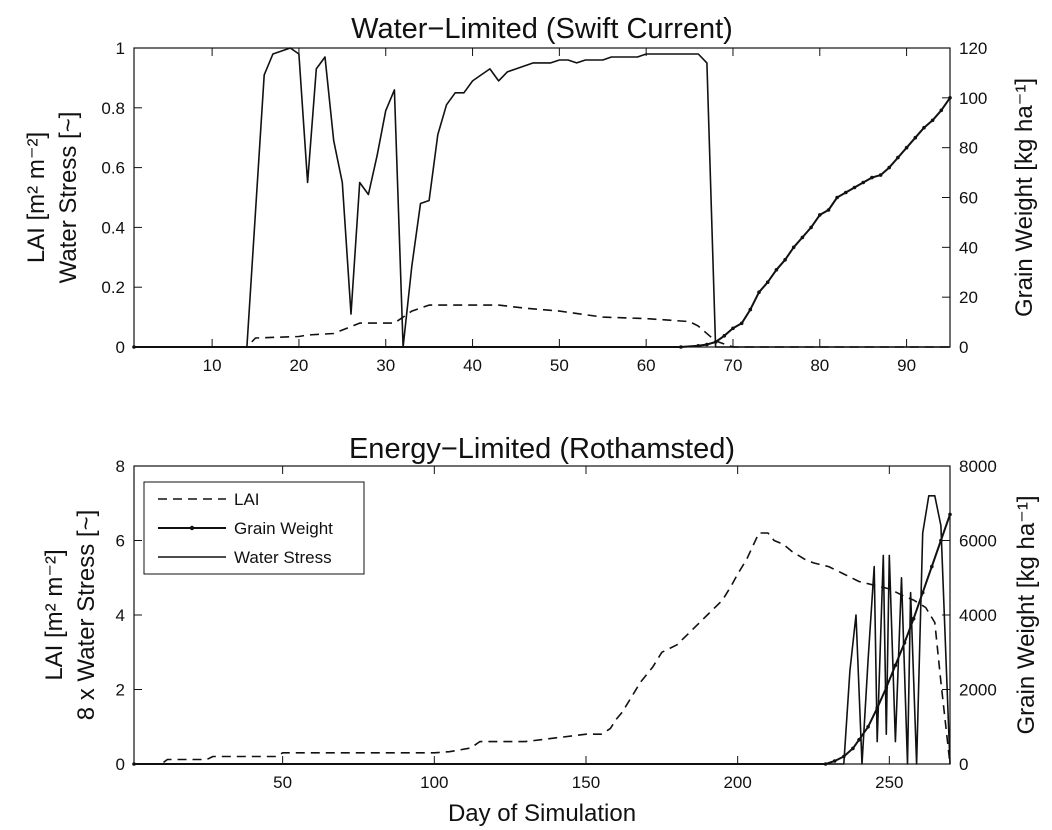  I want to click on chart1-x-tick-label: 50, so click(282, 782).